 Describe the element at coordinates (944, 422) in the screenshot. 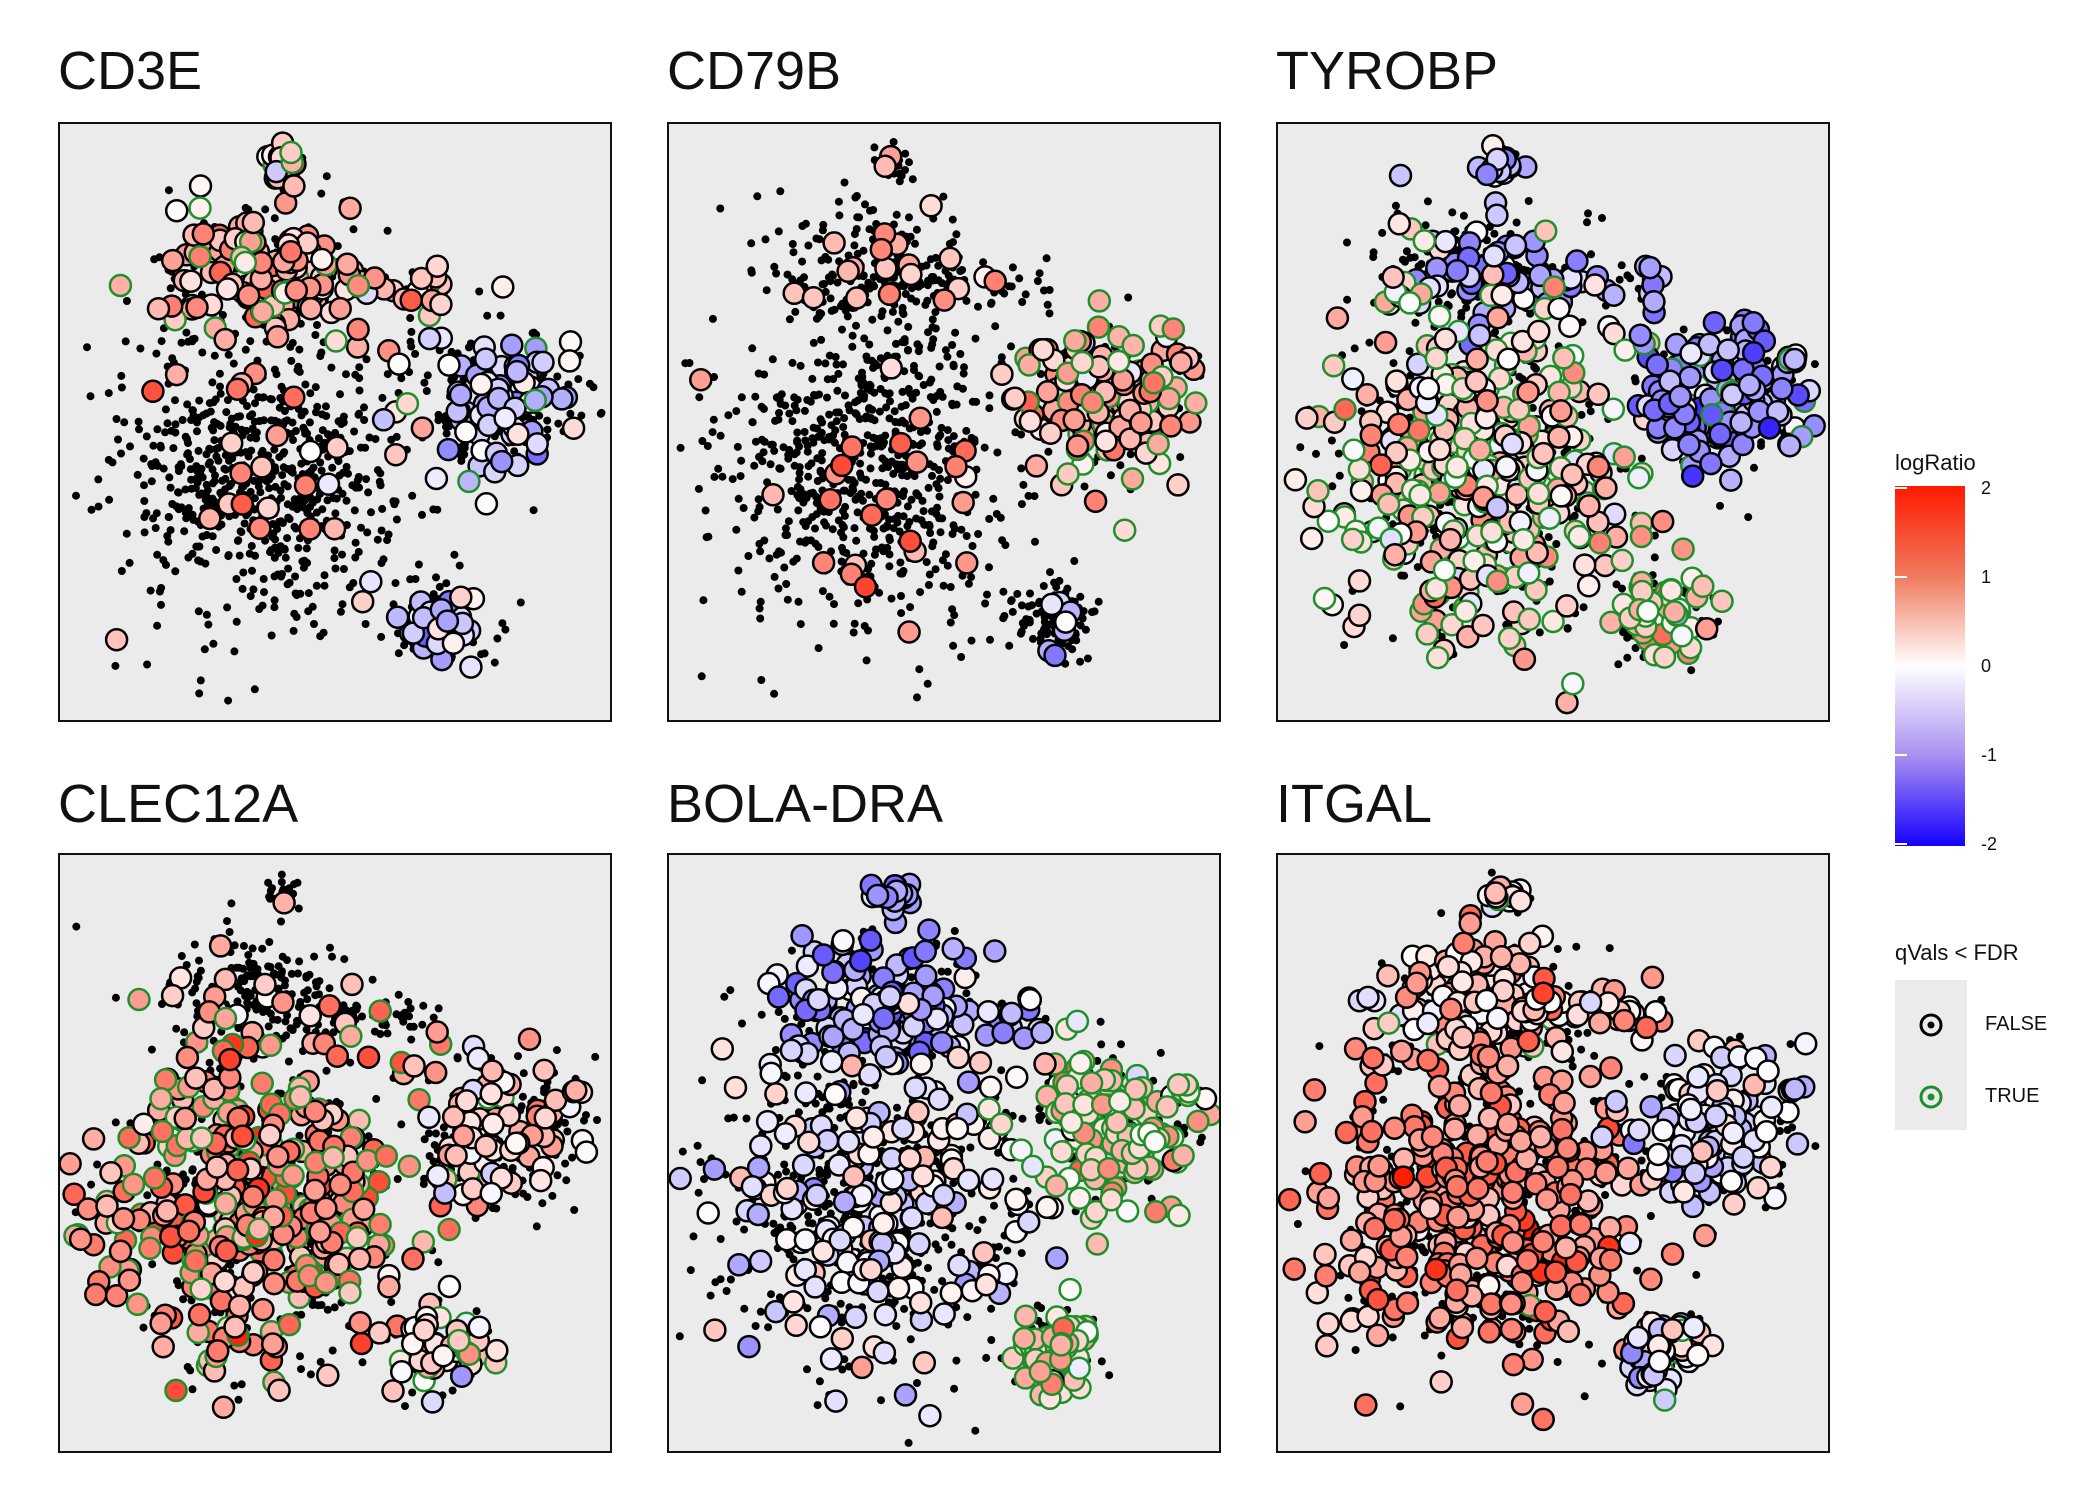

I see `plot-area` at that location.